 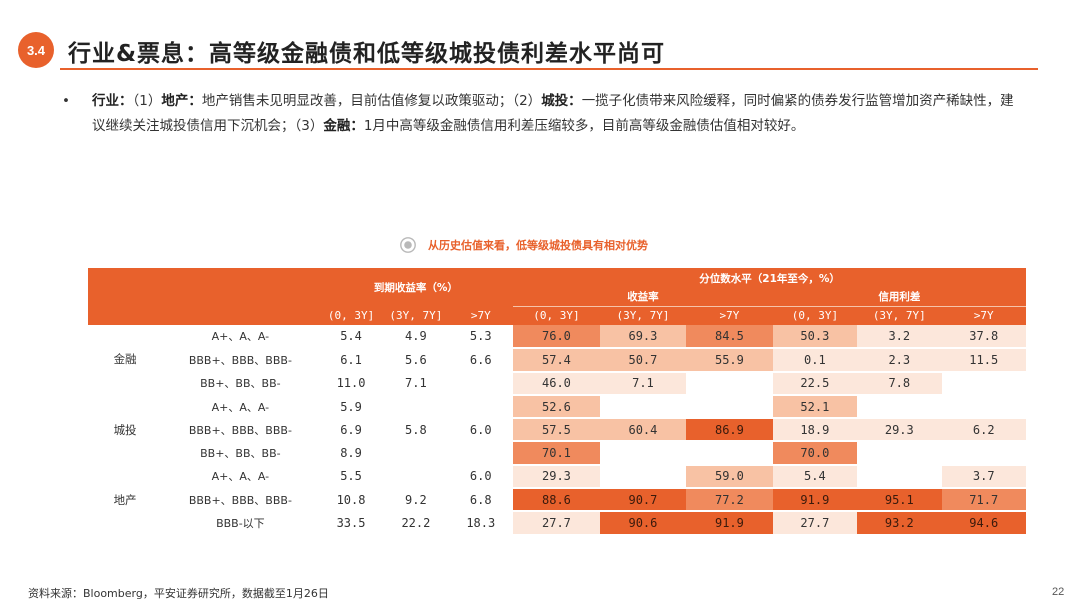 I want to click on tenor-yield-1: (0, 3Y], so click(x=556, y=315).